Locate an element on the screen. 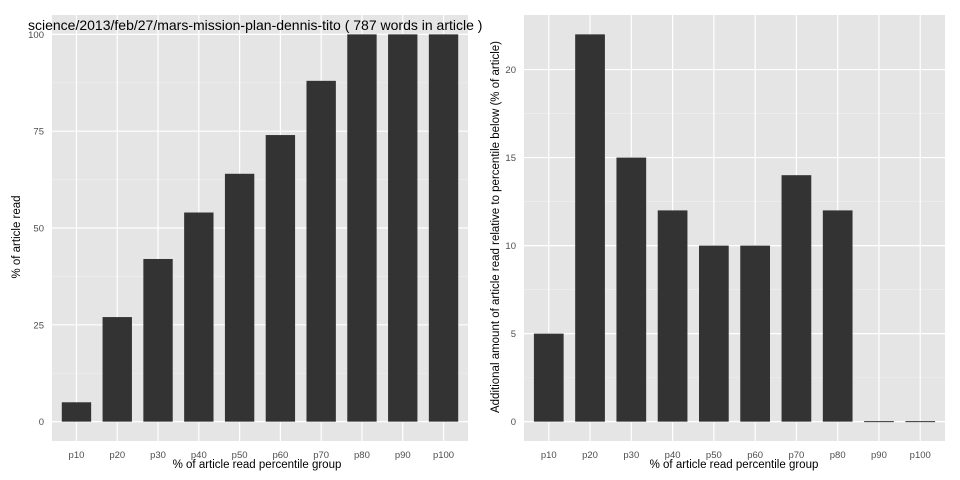 This screenshot has height=480, width=960. y-tick-label: 25 is located at coordinates (38, 325).